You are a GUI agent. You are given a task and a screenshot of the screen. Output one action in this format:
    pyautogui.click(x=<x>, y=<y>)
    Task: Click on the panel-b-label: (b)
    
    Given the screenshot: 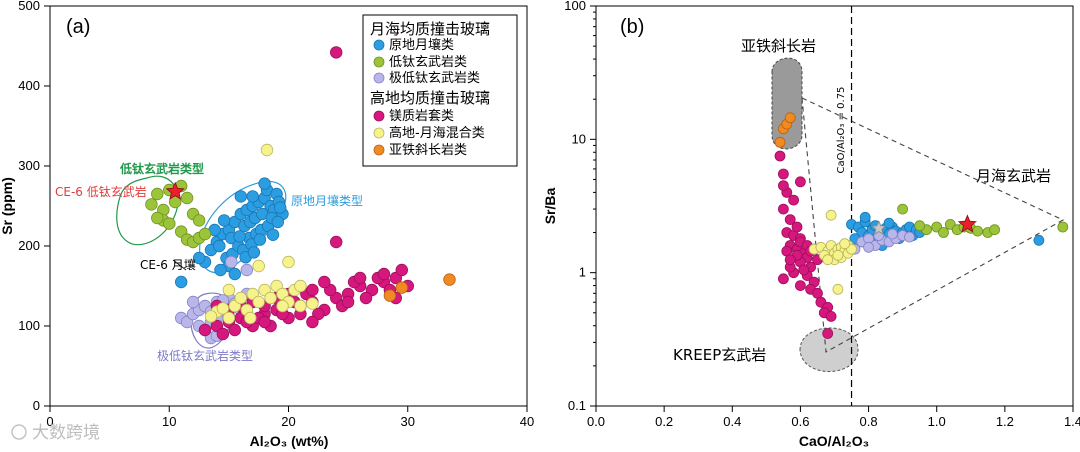 What is the action you would take?
    pyautogui.click(x=632, y=27)
    